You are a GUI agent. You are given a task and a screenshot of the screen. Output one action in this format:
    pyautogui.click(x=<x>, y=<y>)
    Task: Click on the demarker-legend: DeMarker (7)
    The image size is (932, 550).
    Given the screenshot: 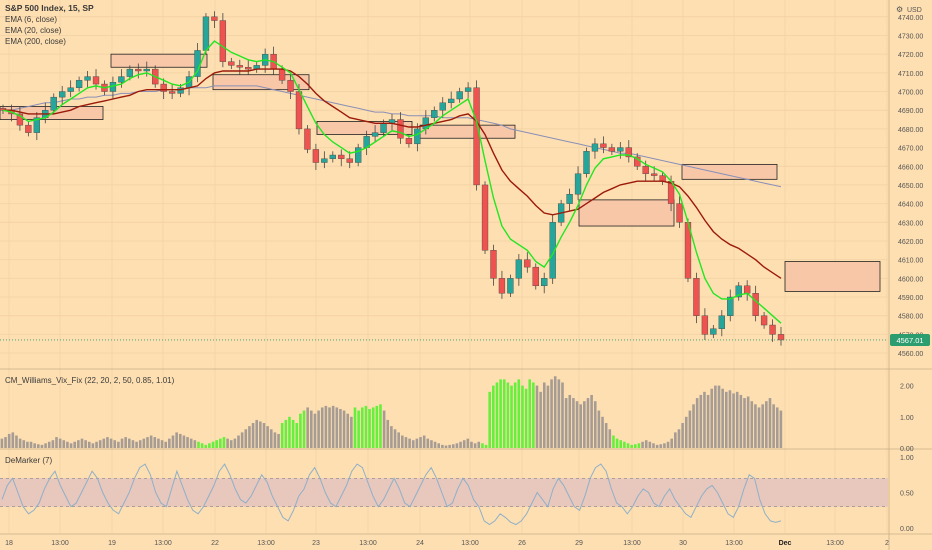 What is the action you would take?
    pyautogui.click(x=29, y=460)
    